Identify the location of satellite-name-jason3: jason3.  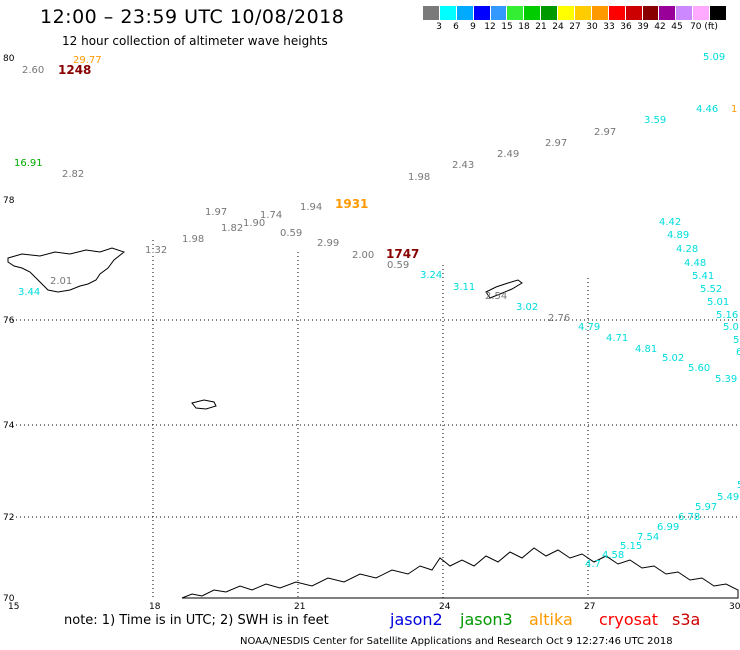
(486, 619).